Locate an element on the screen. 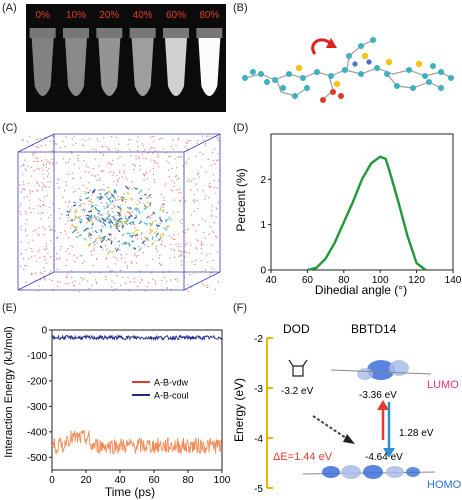  lumo-level: -3.36 eV is located at coordinates (378, 395).